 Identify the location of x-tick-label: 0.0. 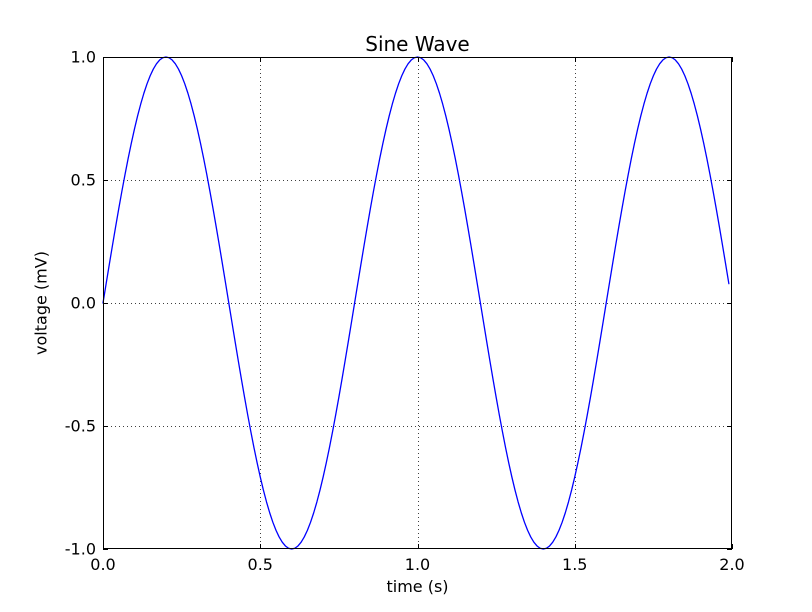
(103, 564).